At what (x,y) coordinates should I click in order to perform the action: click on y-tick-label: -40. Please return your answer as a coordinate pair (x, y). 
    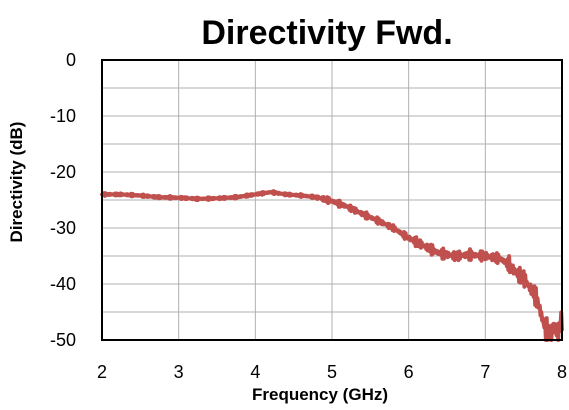
    Looking at the image, I should click on (63, 284).